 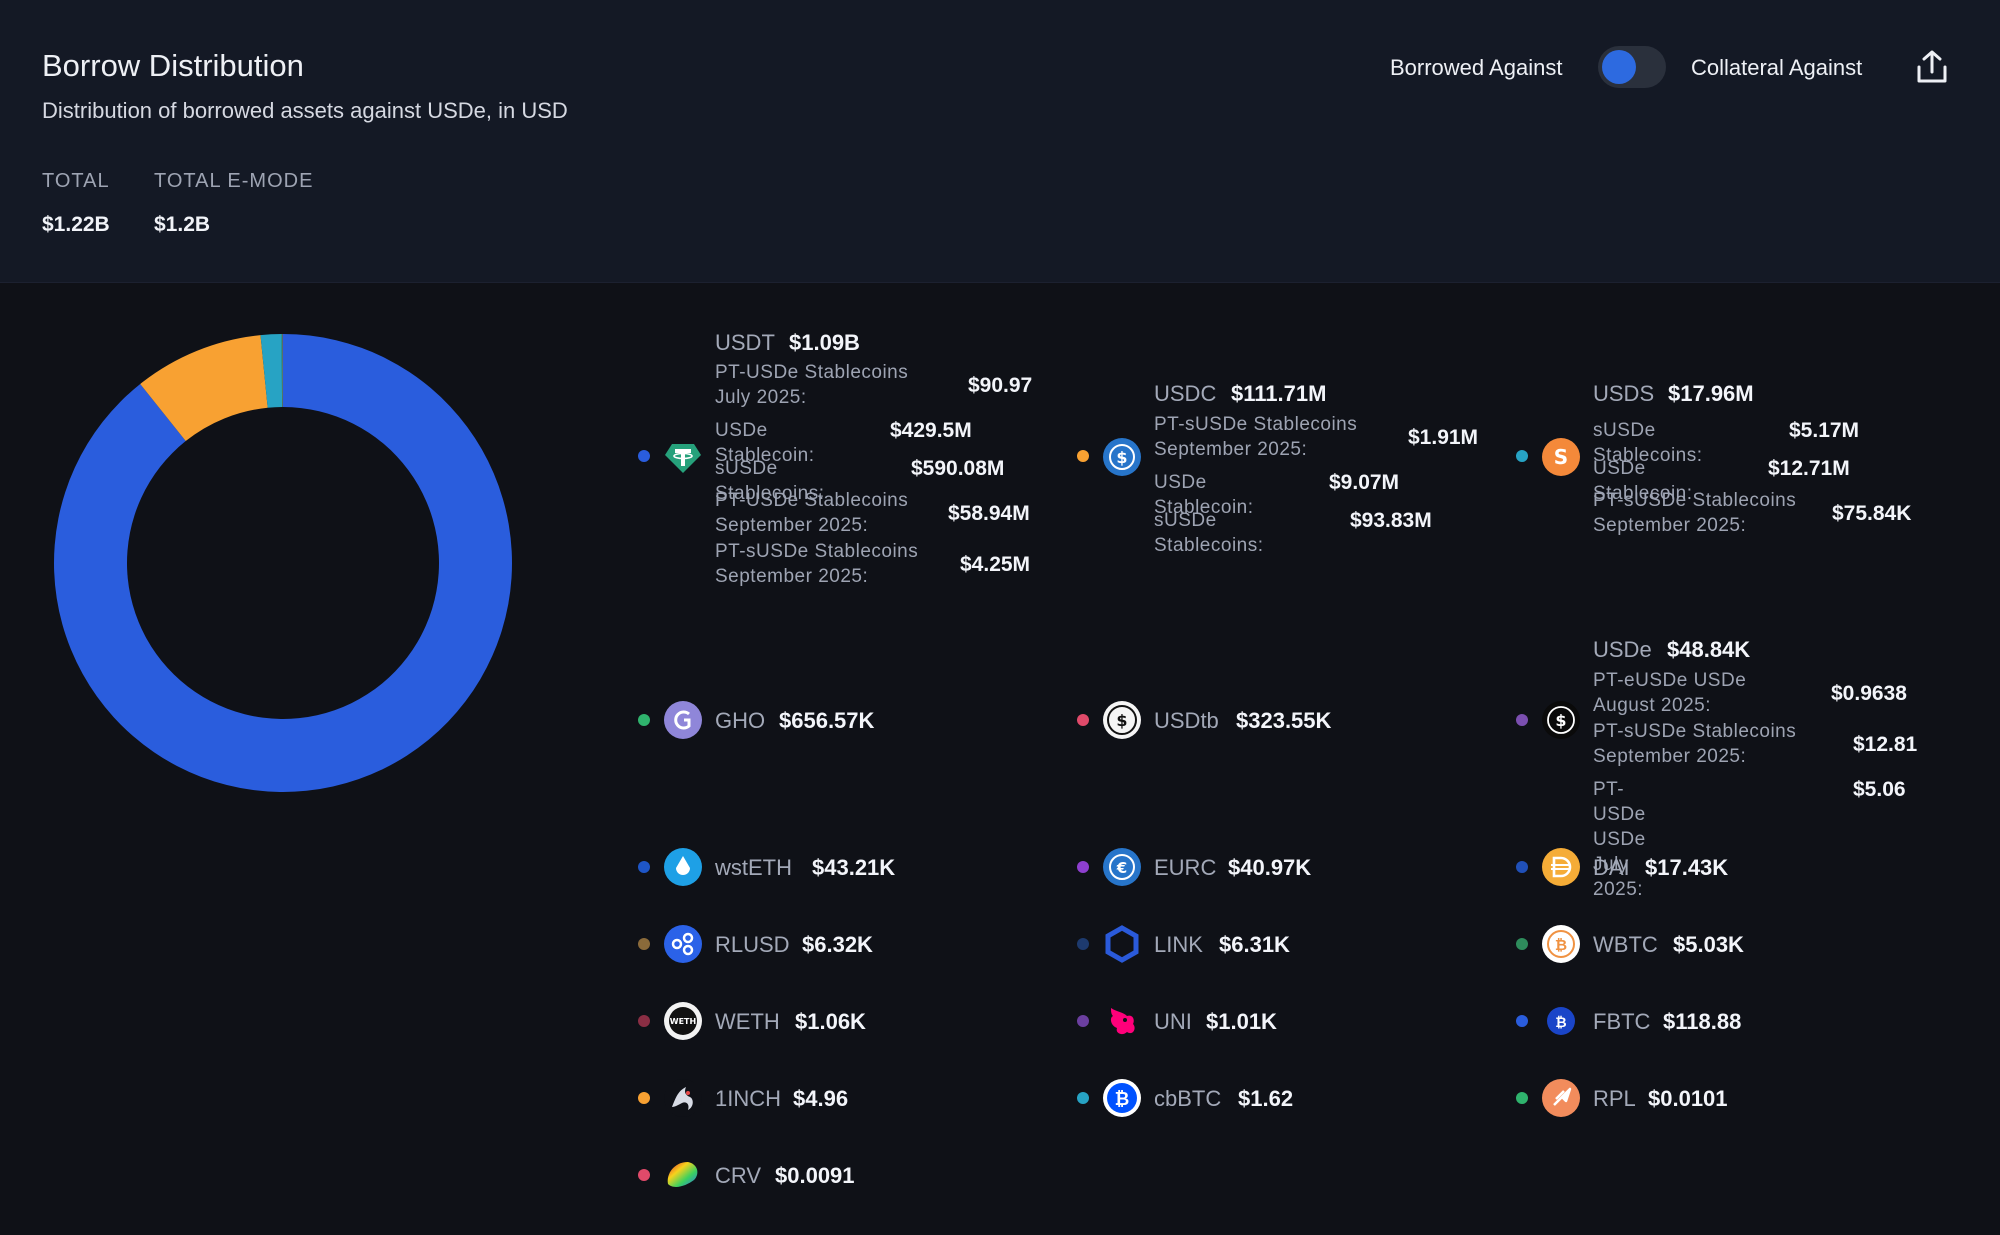 I want to click on wbtc-icon: ₿, so click(x=1561, y=944).